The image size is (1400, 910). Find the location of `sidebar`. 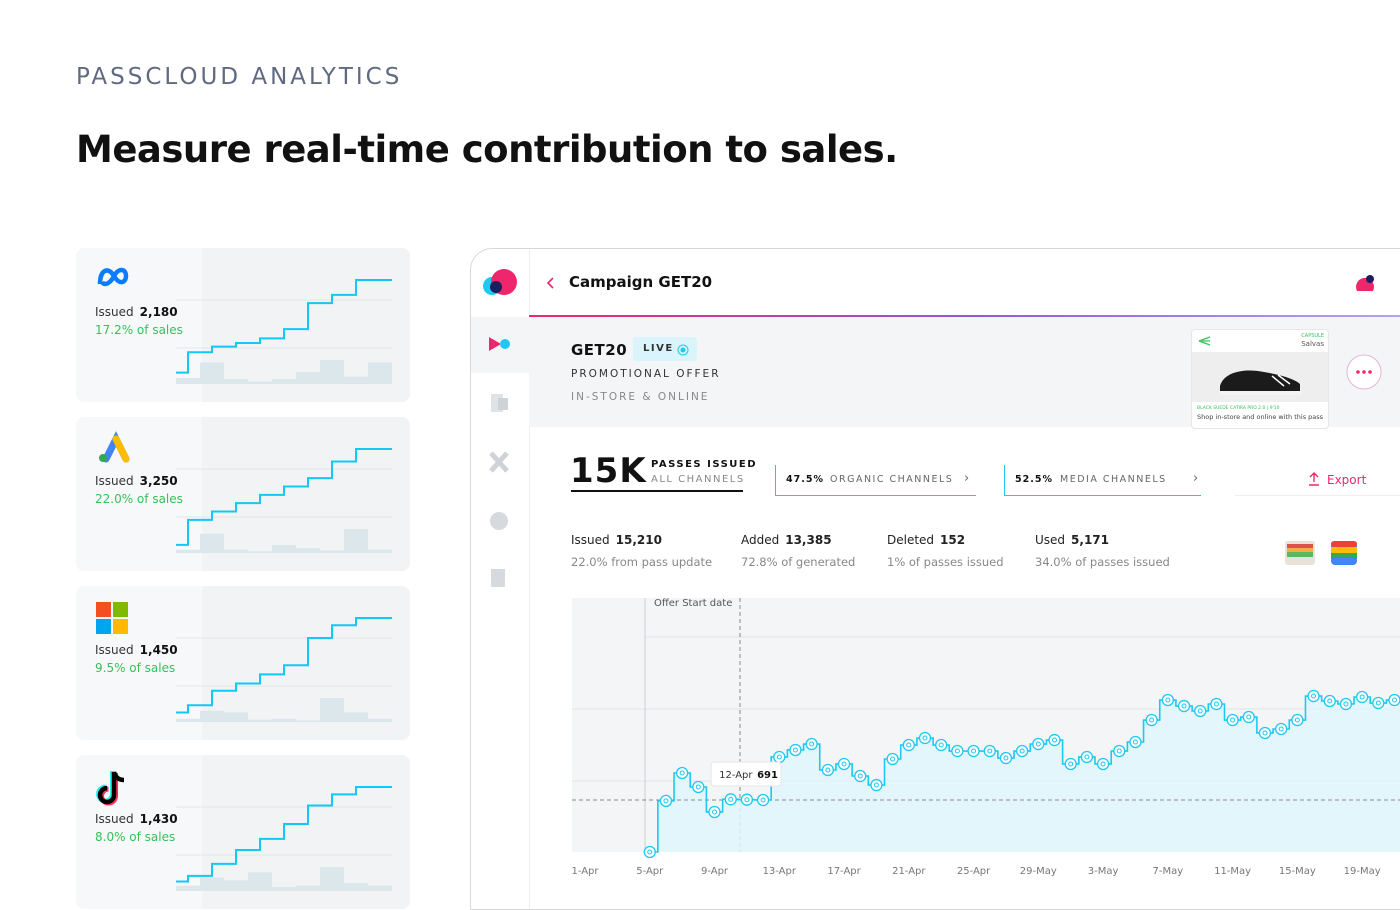

sidebar is located at coordinates (500, 579).